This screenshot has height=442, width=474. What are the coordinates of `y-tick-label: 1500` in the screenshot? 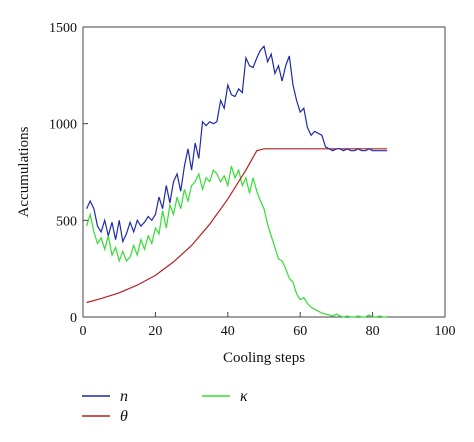 It's located at (63, 28).